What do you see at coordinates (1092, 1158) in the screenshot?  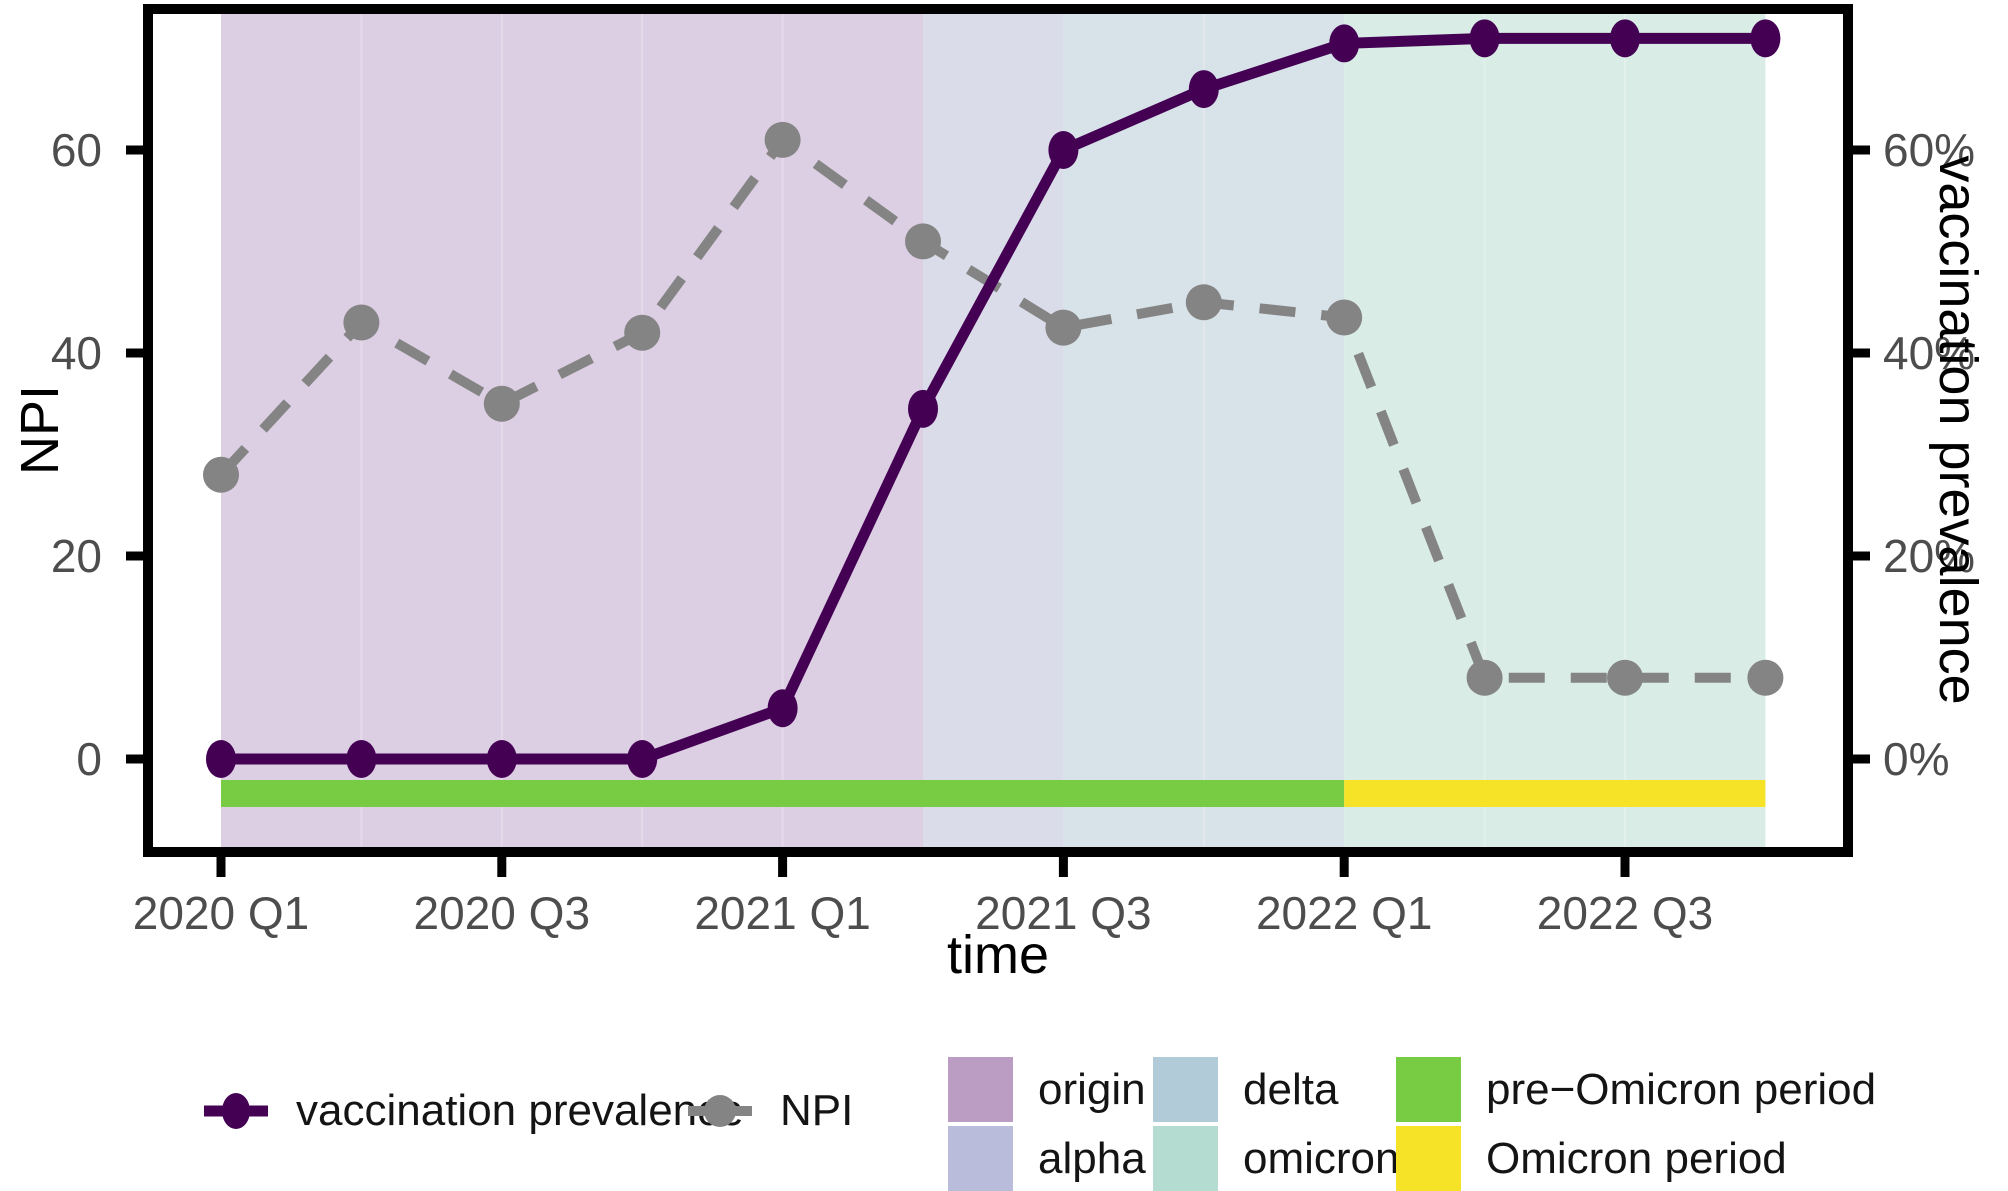 I see `legend-label-alpha: alpha` at bounding box center [1092, 1158].